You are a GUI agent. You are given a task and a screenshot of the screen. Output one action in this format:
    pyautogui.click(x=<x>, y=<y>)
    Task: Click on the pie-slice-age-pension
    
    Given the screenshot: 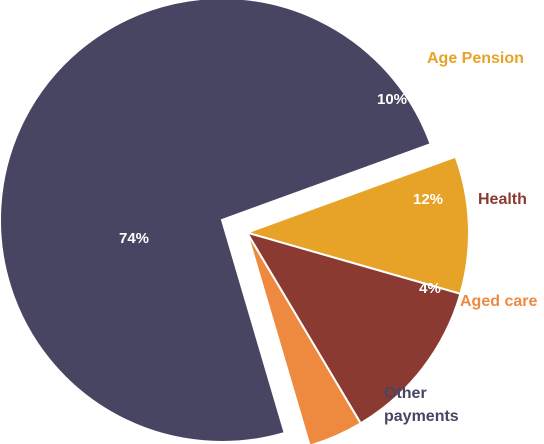 What is the action you would take?
    pyautogui.click(x=356, y=225)
    